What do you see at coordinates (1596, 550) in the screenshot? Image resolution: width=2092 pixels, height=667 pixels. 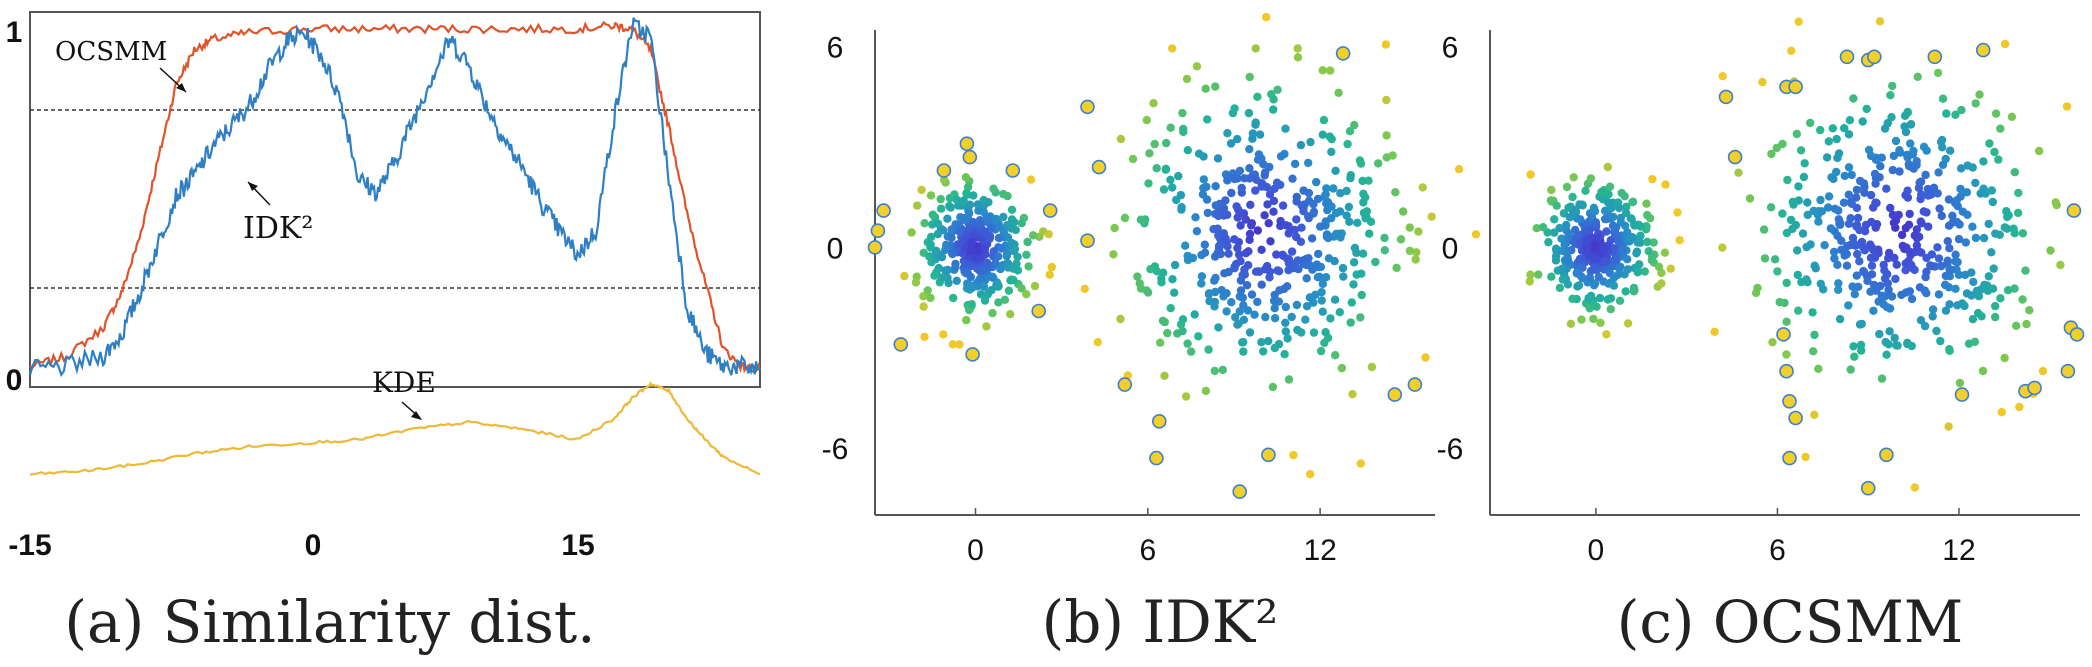 I see `x-tick-label: 0` at bounding box center [1596, 550].